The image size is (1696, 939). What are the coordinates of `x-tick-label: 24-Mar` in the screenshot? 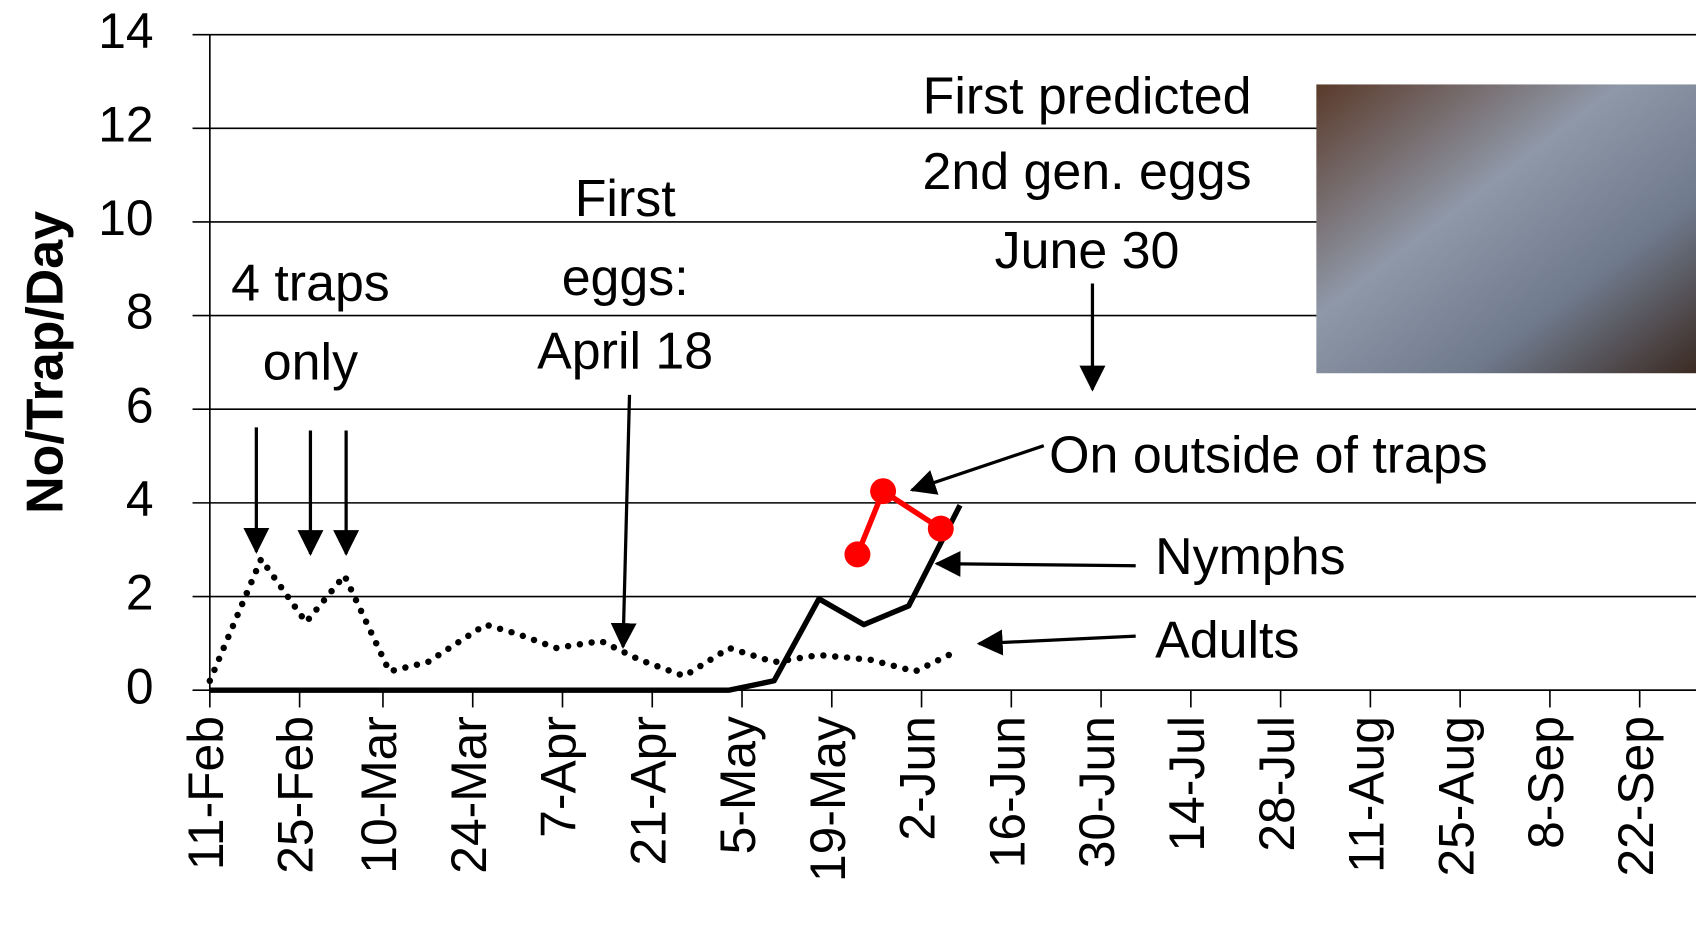 It's located at (469, 795).